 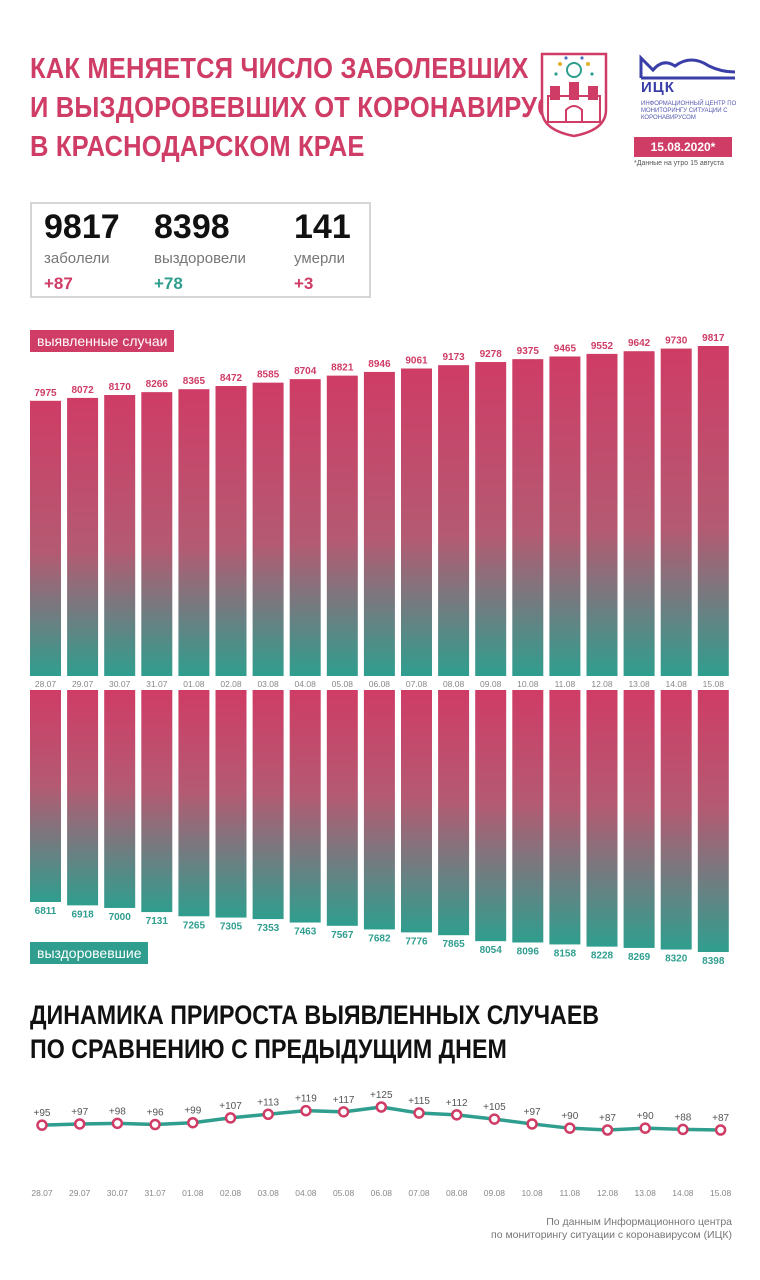 I want to click on growth-value-label: +125, so click(x=381, y=1095).